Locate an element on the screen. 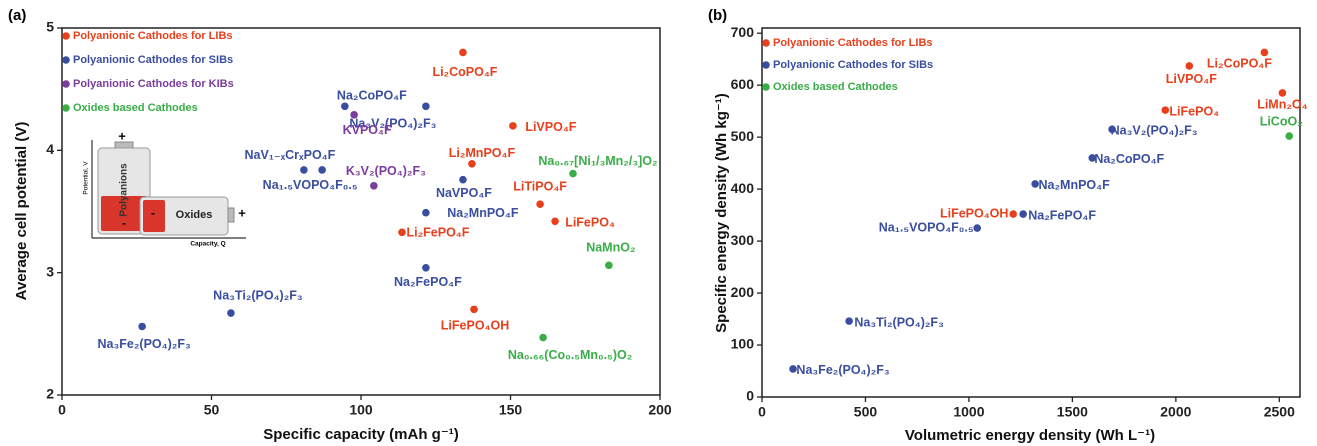  point-label: Na₀.₆₇[Ni₁/₃Mn₂/₃]O₂ is located at coordinates (597, 161).